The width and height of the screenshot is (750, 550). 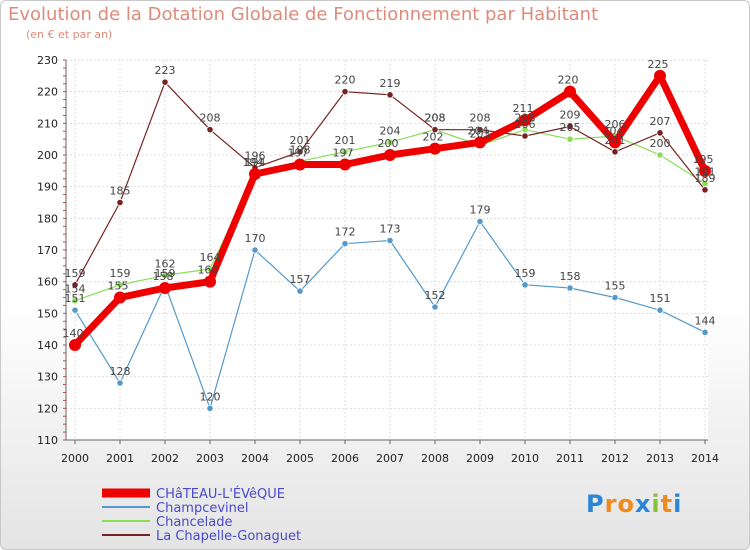 I want to click on x-tick-label: 2004, so click(x=255, y=458).